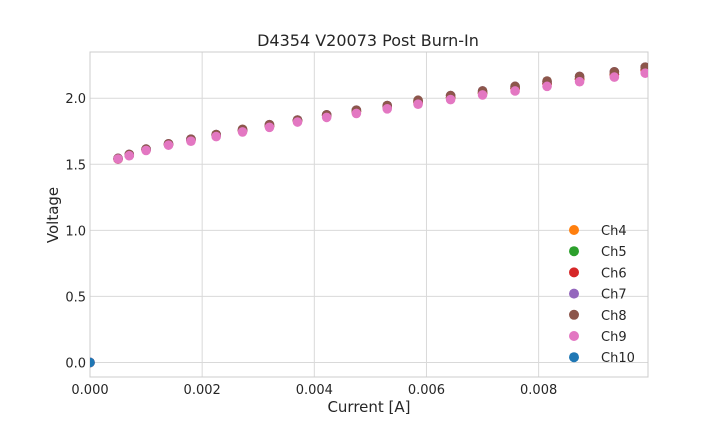  I want to click on y-axis-label: Voltage, so click(53, 215).